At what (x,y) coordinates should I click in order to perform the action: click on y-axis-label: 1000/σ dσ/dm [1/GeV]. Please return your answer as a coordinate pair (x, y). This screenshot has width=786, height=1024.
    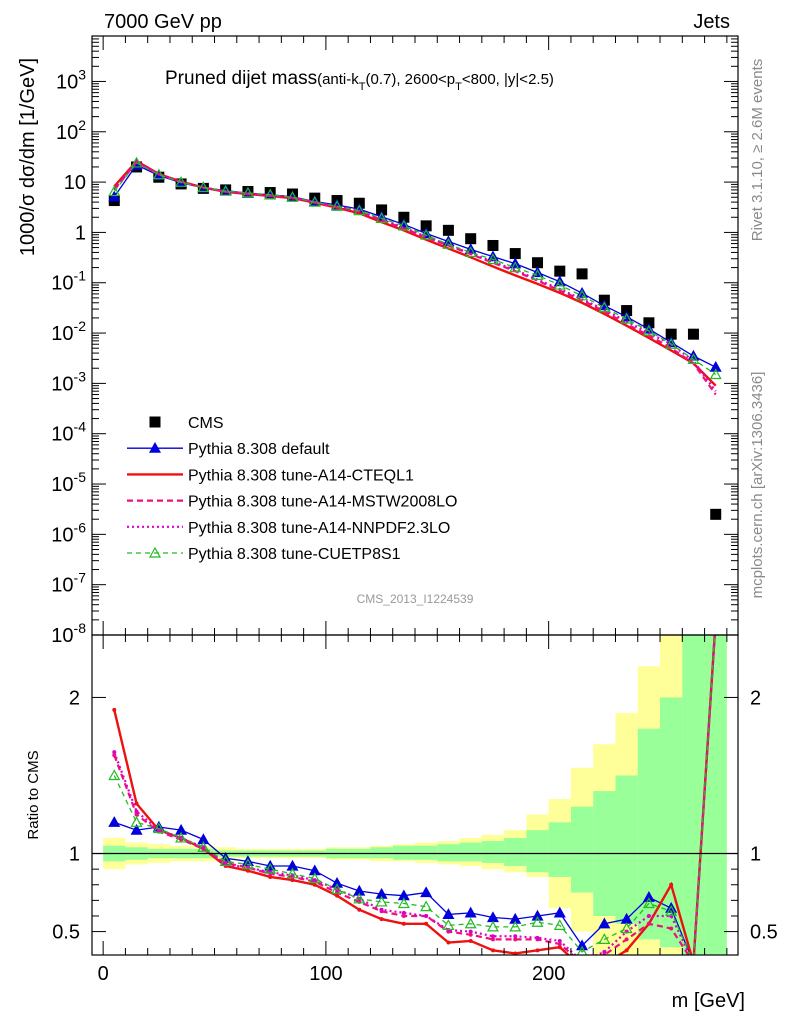
    Looking at the image, I should click on (28, 157).